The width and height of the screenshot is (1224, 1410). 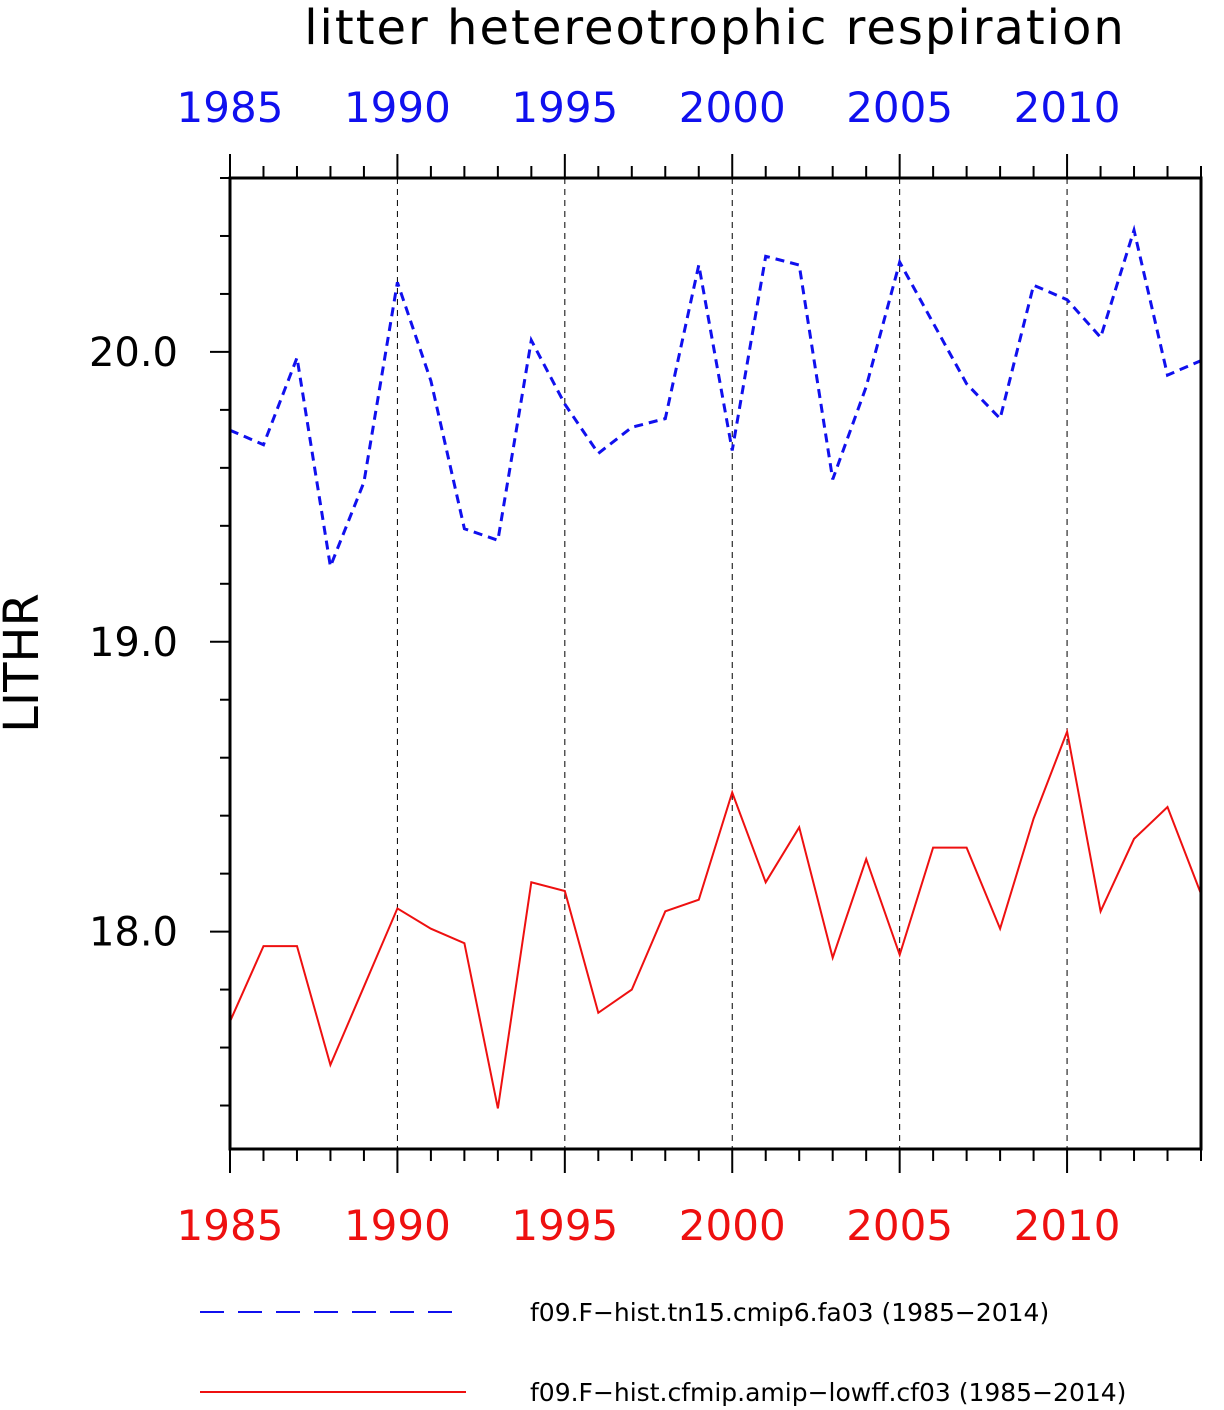 I want to click on legend-label-blue: f09.F−hist.tn15.cmip6.fa03 (1985−2014), so click(x=789, y=1312).